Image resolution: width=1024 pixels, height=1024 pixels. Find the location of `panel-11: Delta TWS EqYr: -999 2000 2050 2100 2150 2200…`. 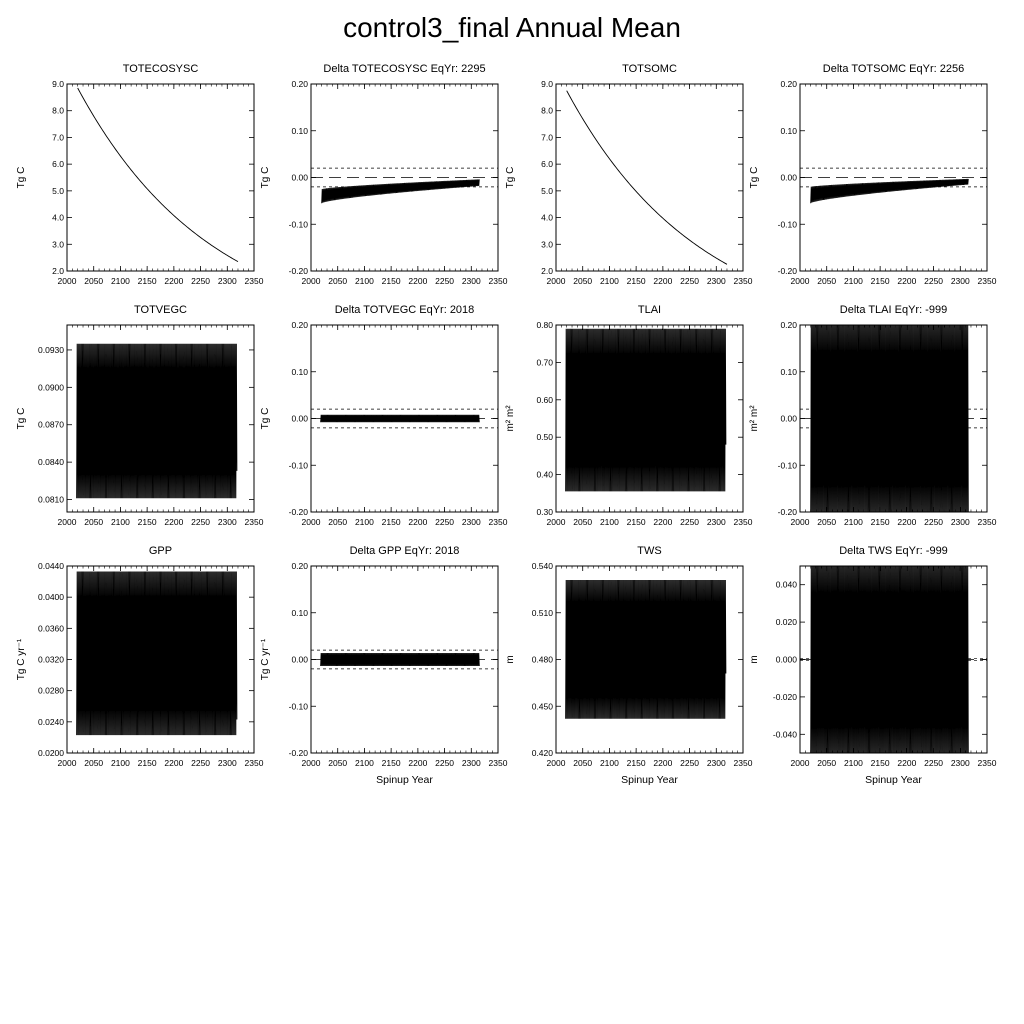

panel-11: Delta TWS EqYr: -999 2000 2050 2100 2150 2200… is located at coordinates (873, 665).